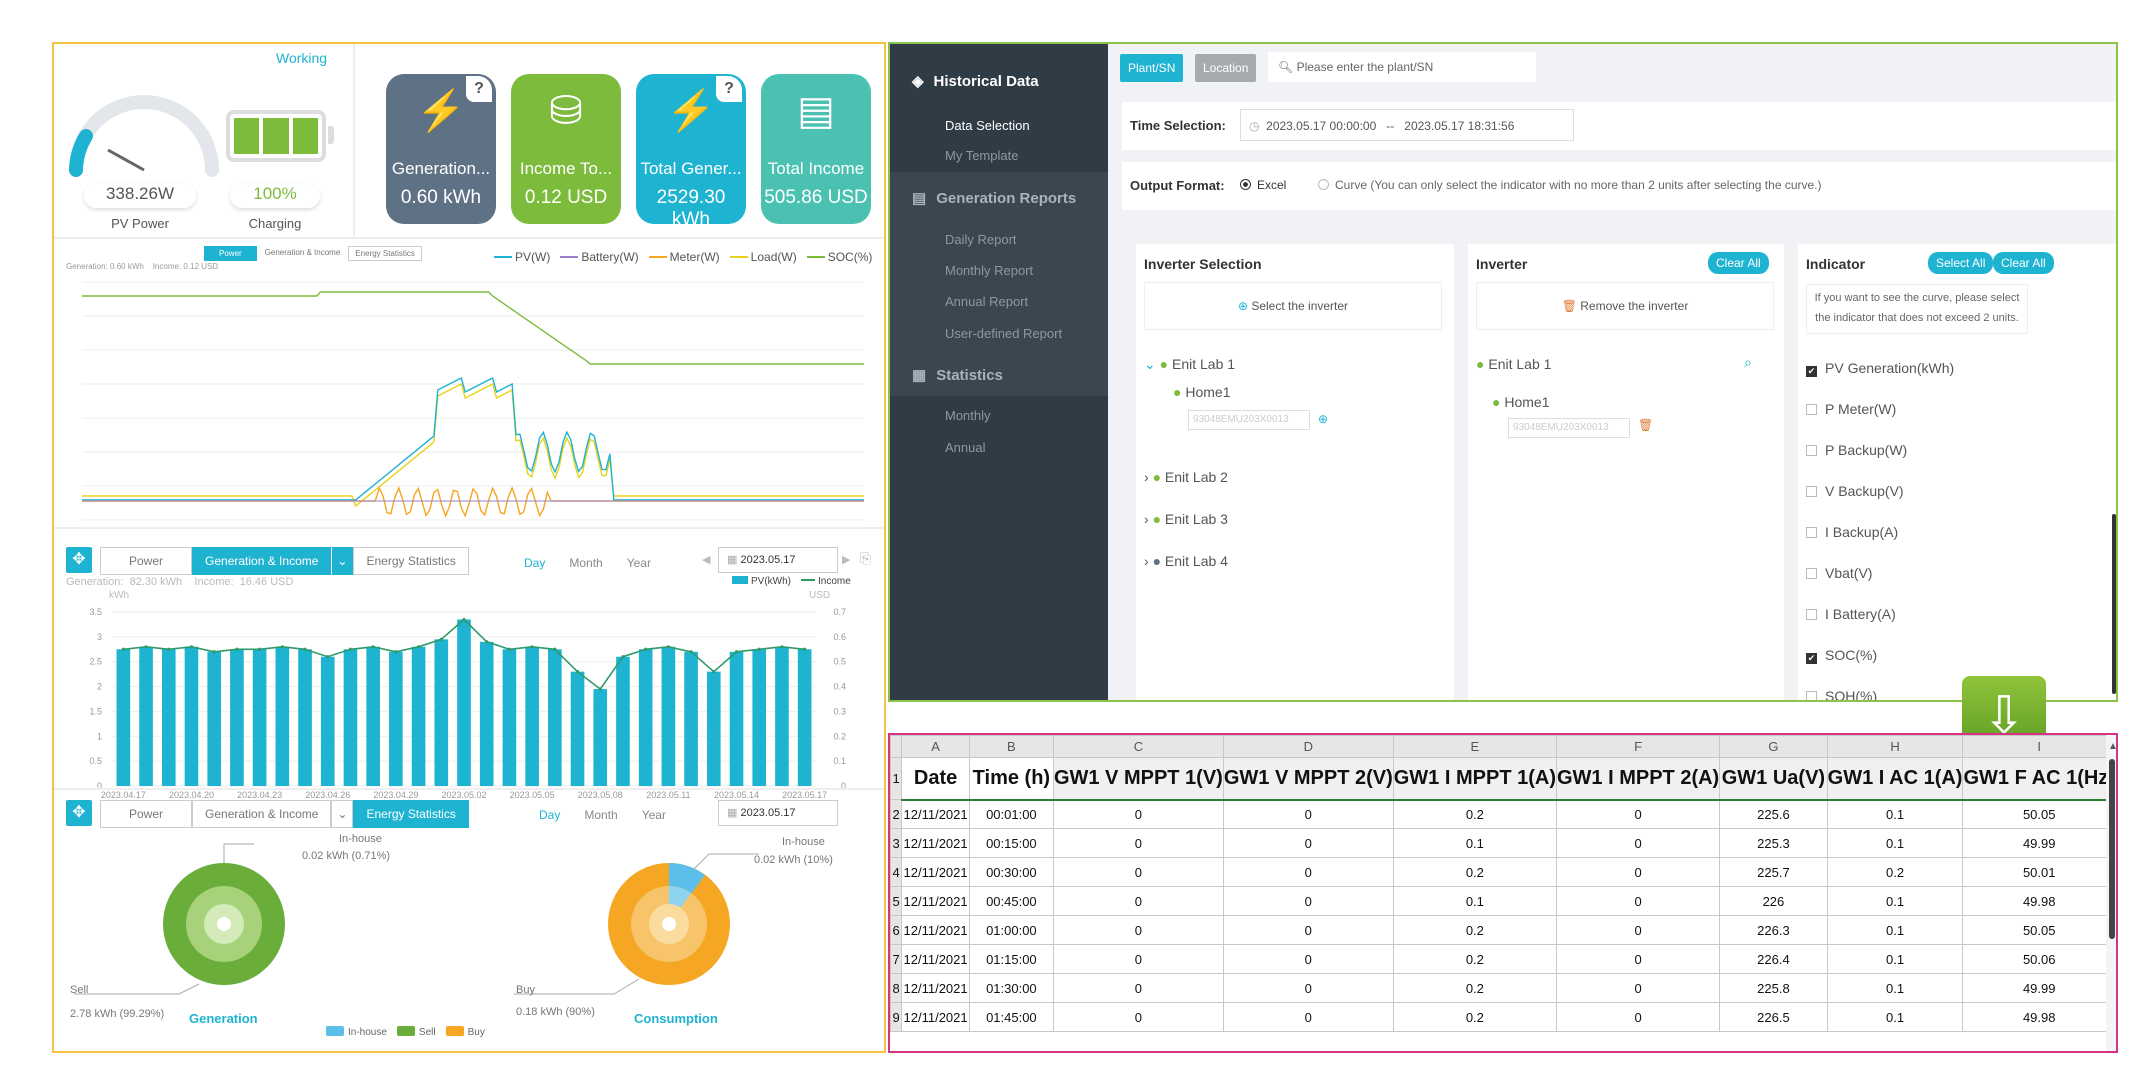 This screenshot has width=2142, height=1066. I want to click on sidebar-item-monthly-report: Monthly Report, so click(989, 270).